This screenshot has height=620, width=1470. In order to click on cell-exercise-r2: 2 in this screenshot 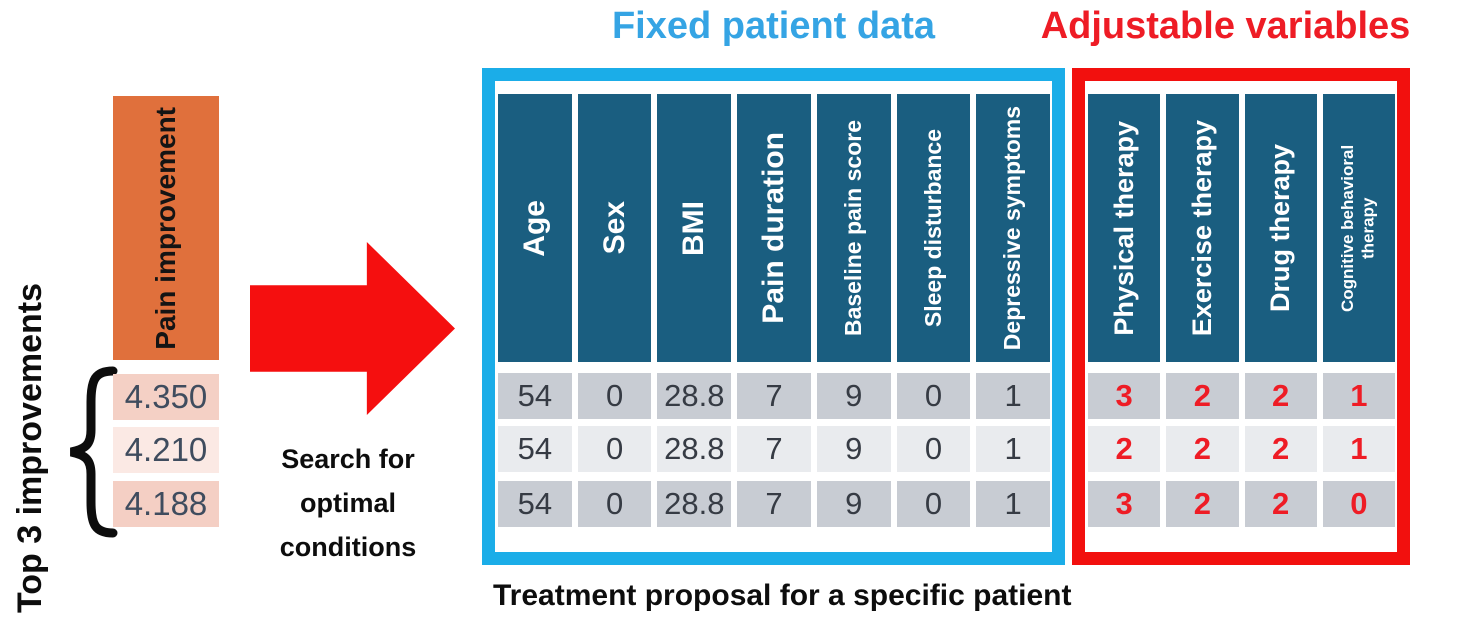, I will do `click(1202, 449)`.